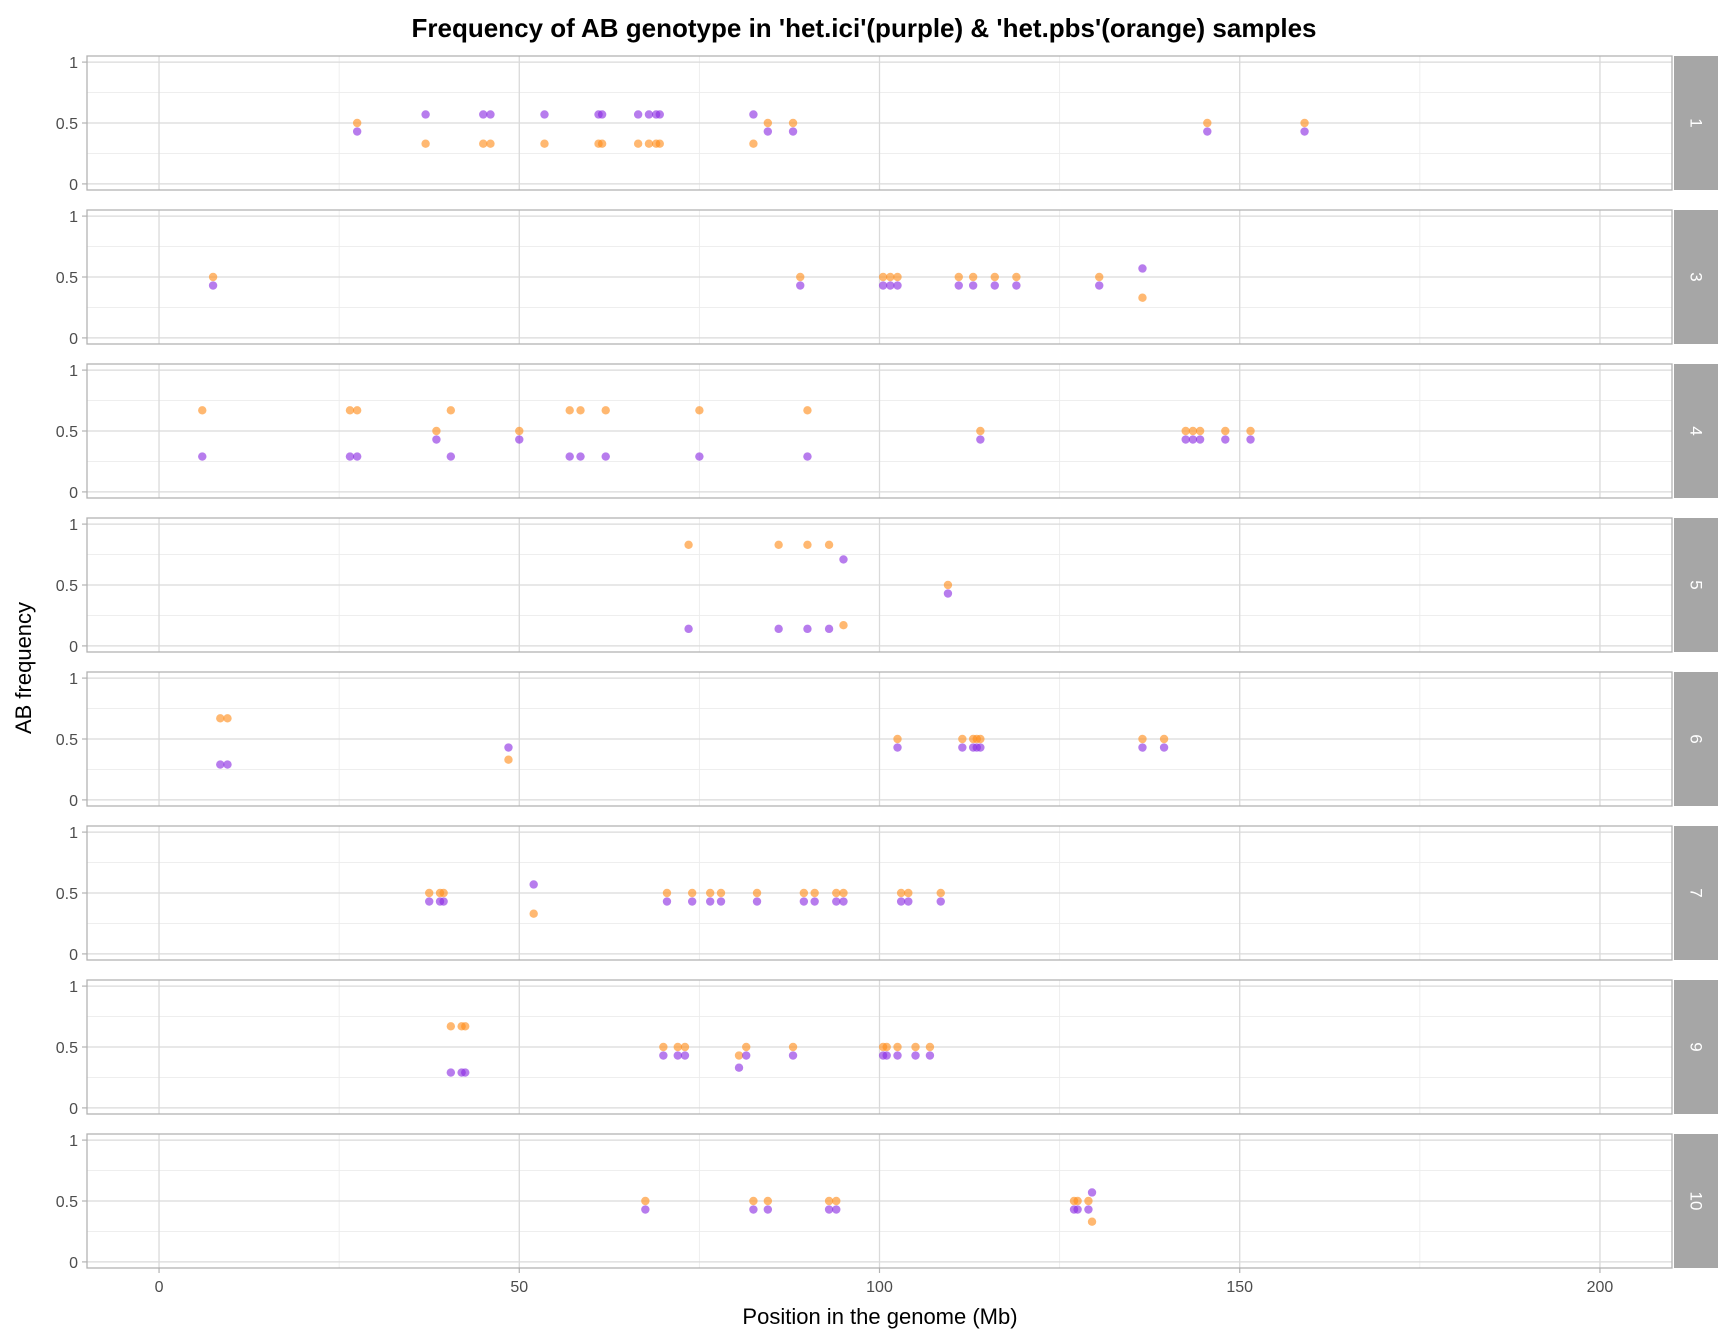 The height and width of the screenshot is (1344, 1728). What do you see at coordinates (23, 668) in the screenshot?
I see `y-axis-title: AB frequency` at bounding box center [23, 668].